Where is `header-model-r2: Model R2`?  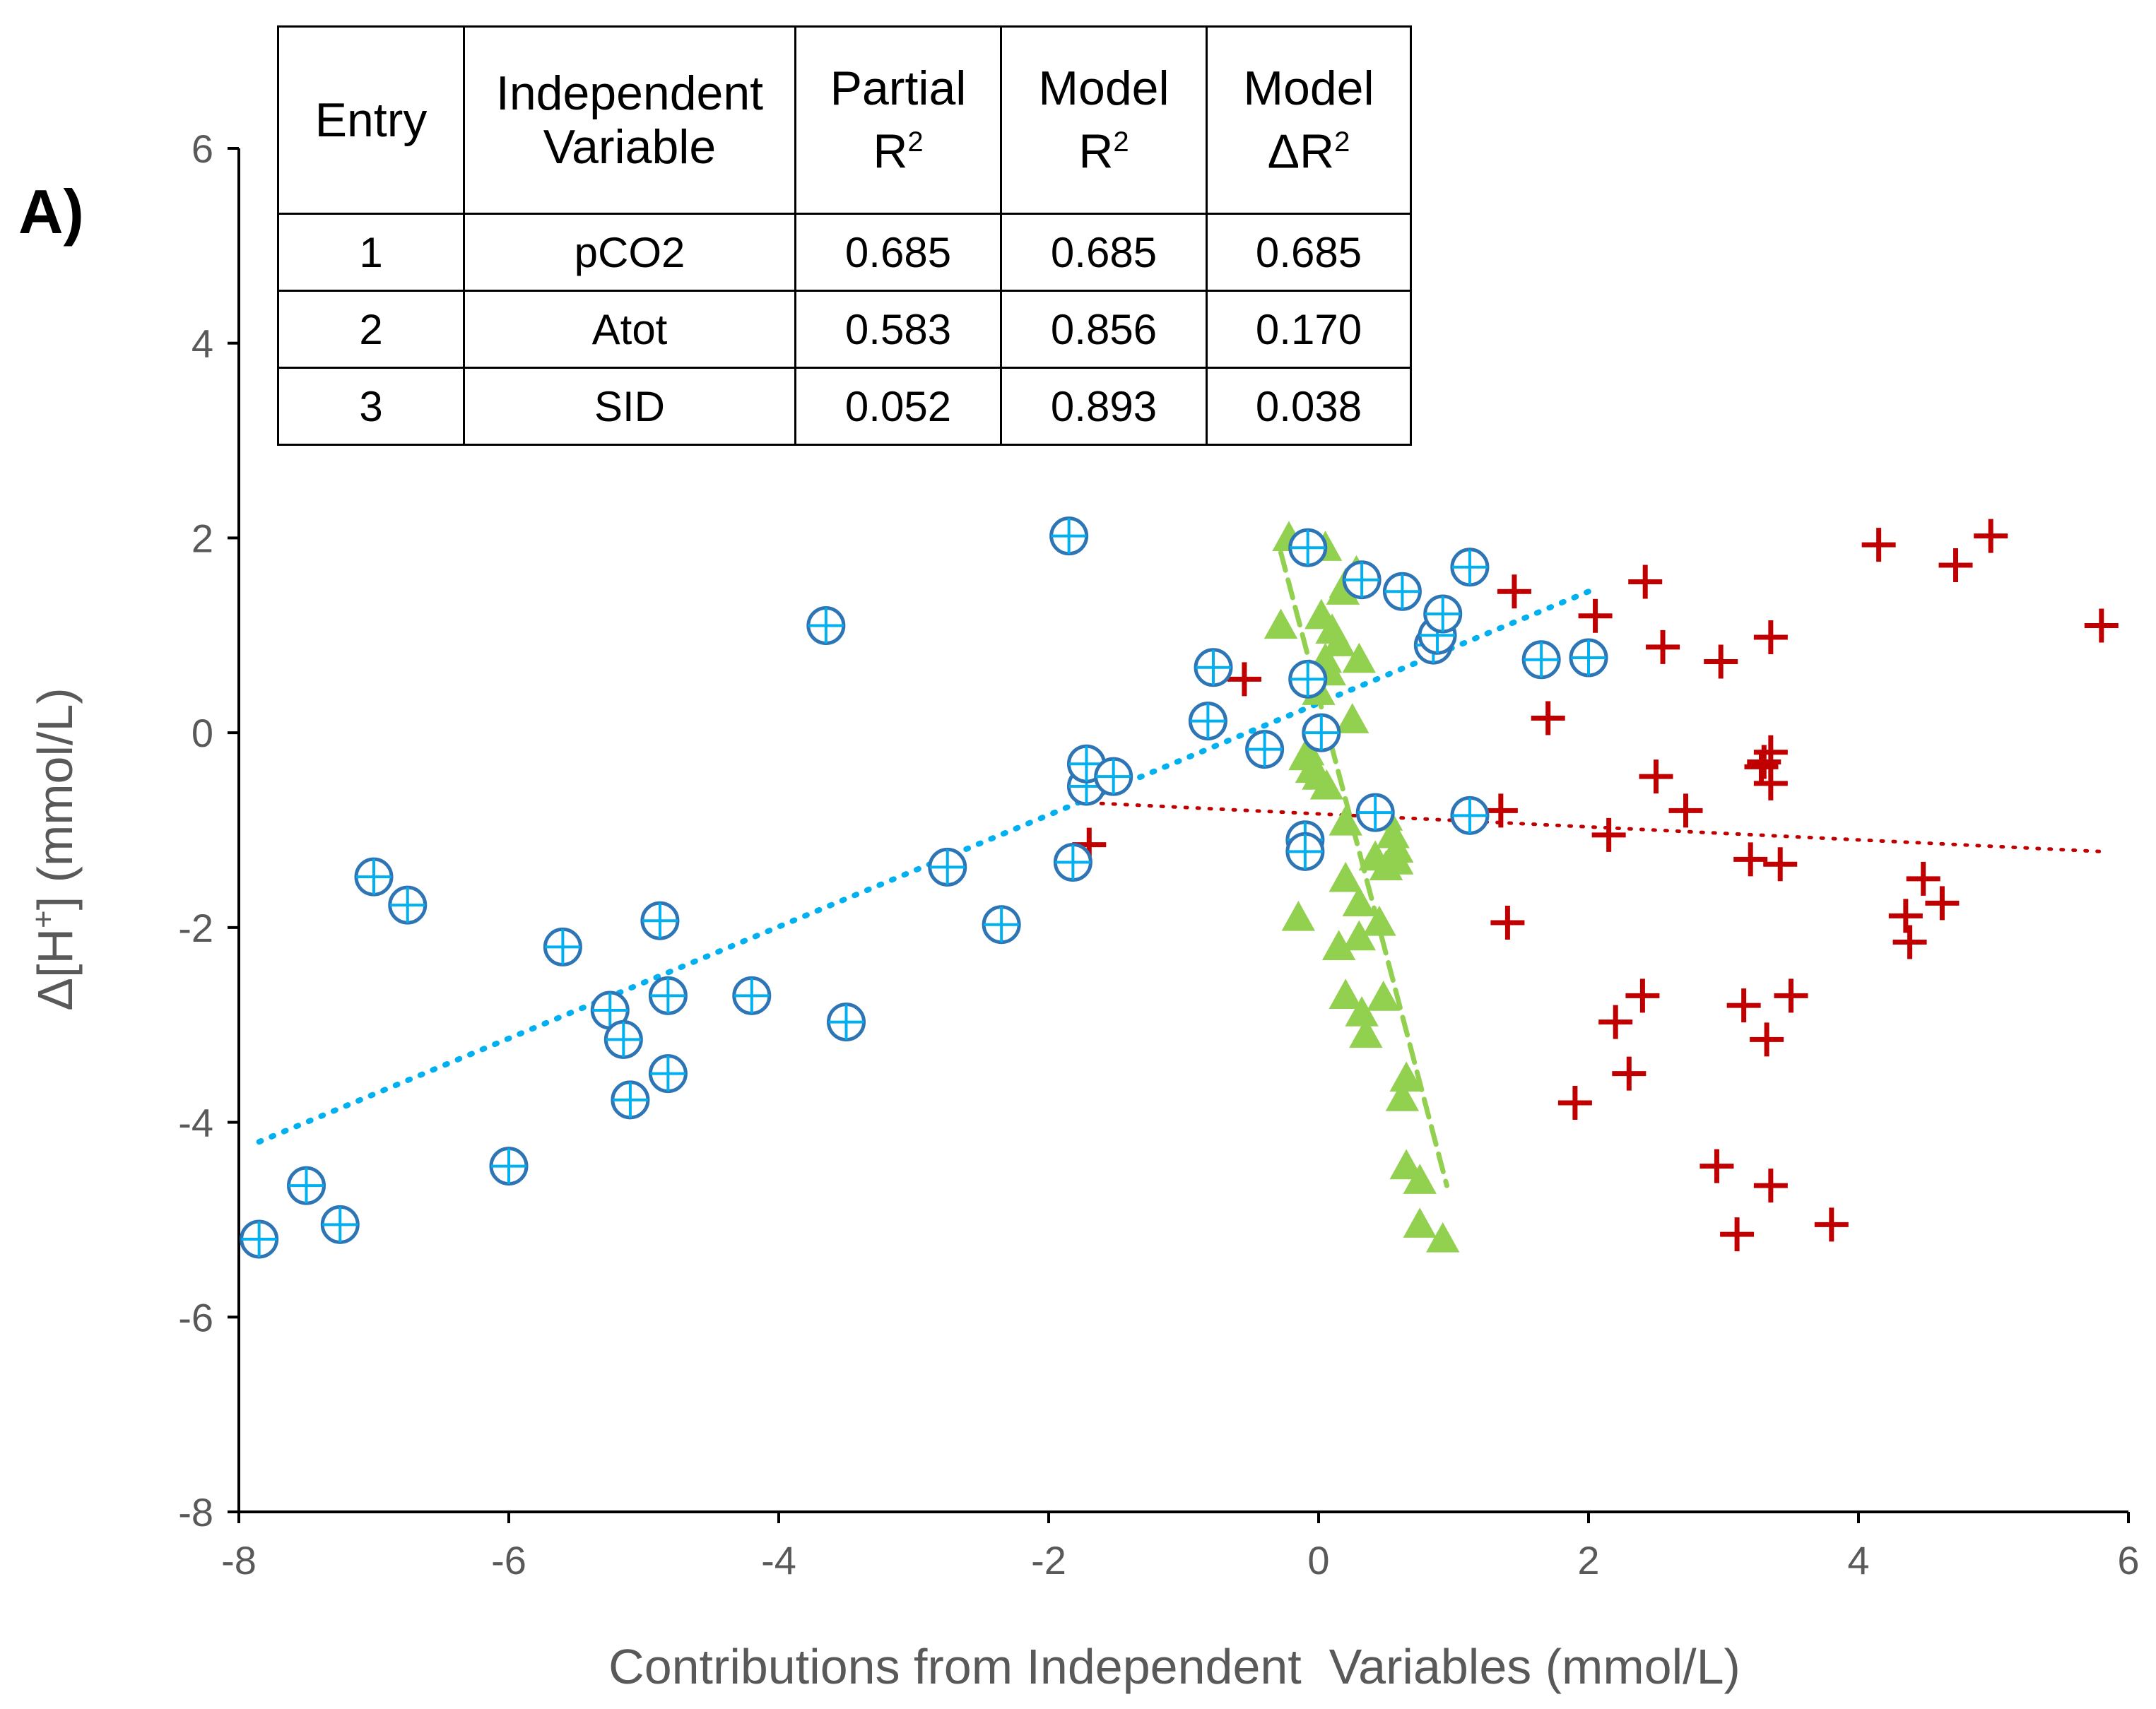 header-model-r2: Model R2 is located at coordinates (1104, 120).